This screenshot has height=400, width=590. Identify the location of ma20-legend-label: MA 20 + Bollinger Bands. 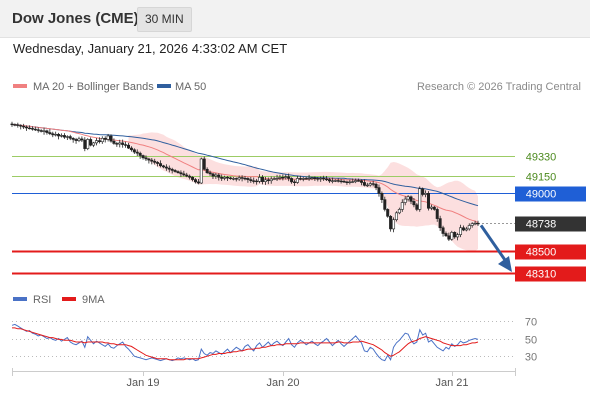
(93, 87).